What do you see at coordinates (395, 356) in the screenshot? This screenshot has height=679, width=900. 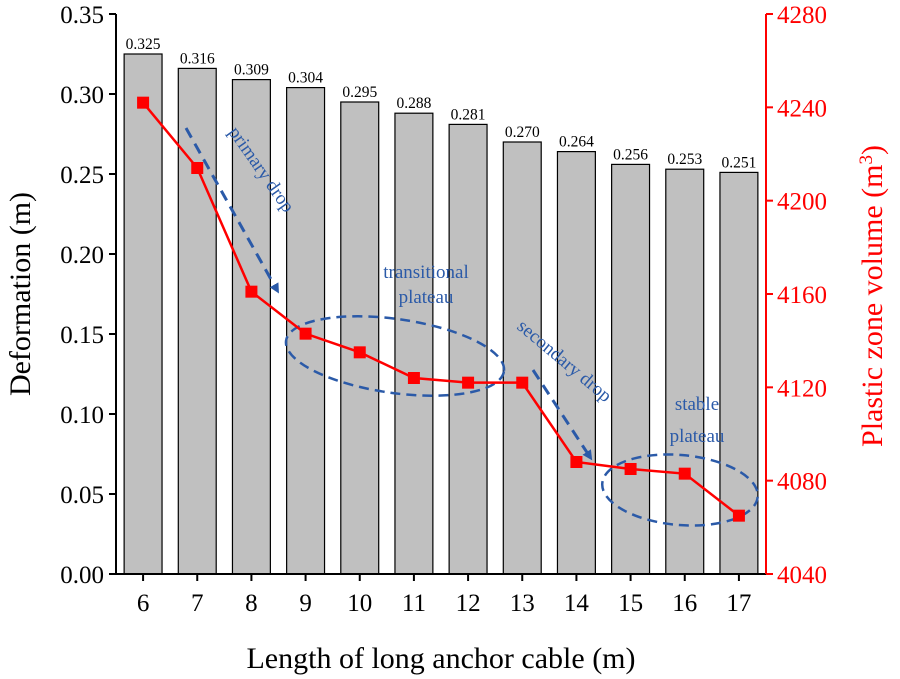 I see `transitional-plateau-ellipse` at bounding box center [395, 356].